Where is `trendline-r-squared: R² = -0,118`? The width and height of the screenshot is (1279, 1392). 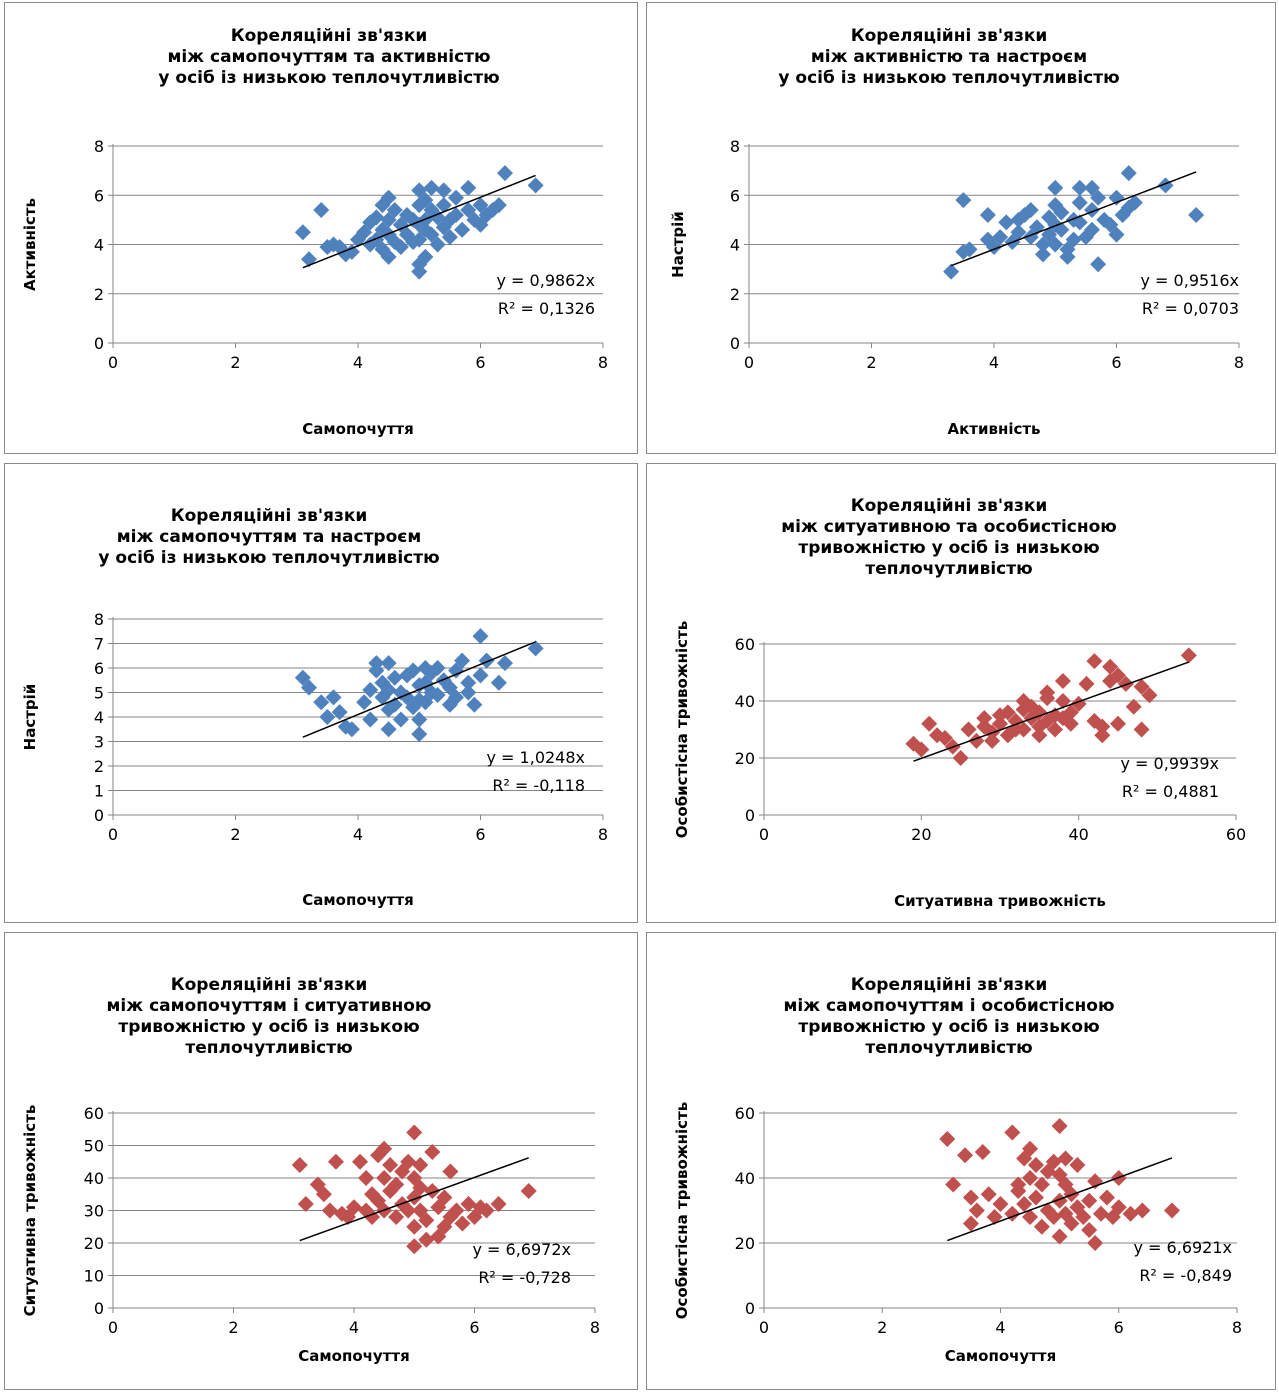
trendline-r-squared: R² = -0,118 is located at coordinates (538, 785).